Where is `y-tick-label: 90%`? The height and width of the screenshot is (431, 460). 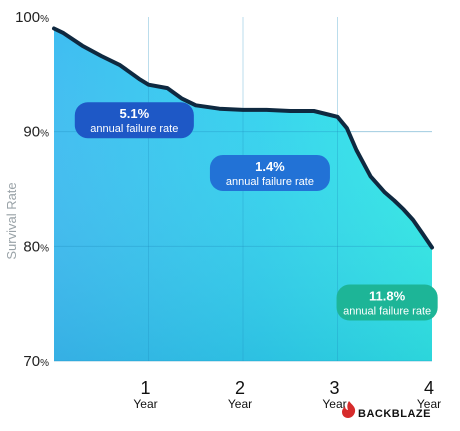
y-tick-label: 90% is located at coordinates (36, 132).